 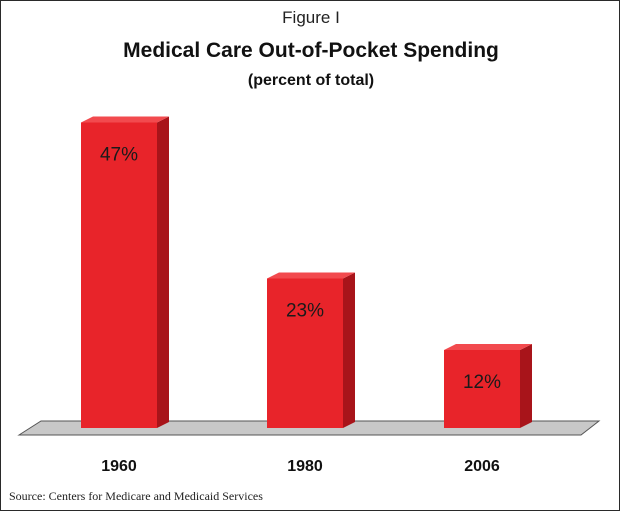 What do you see at coordinates (349, 350) in the screenshot?
I see `bar-side-1980` at bounding box center [349, 350].